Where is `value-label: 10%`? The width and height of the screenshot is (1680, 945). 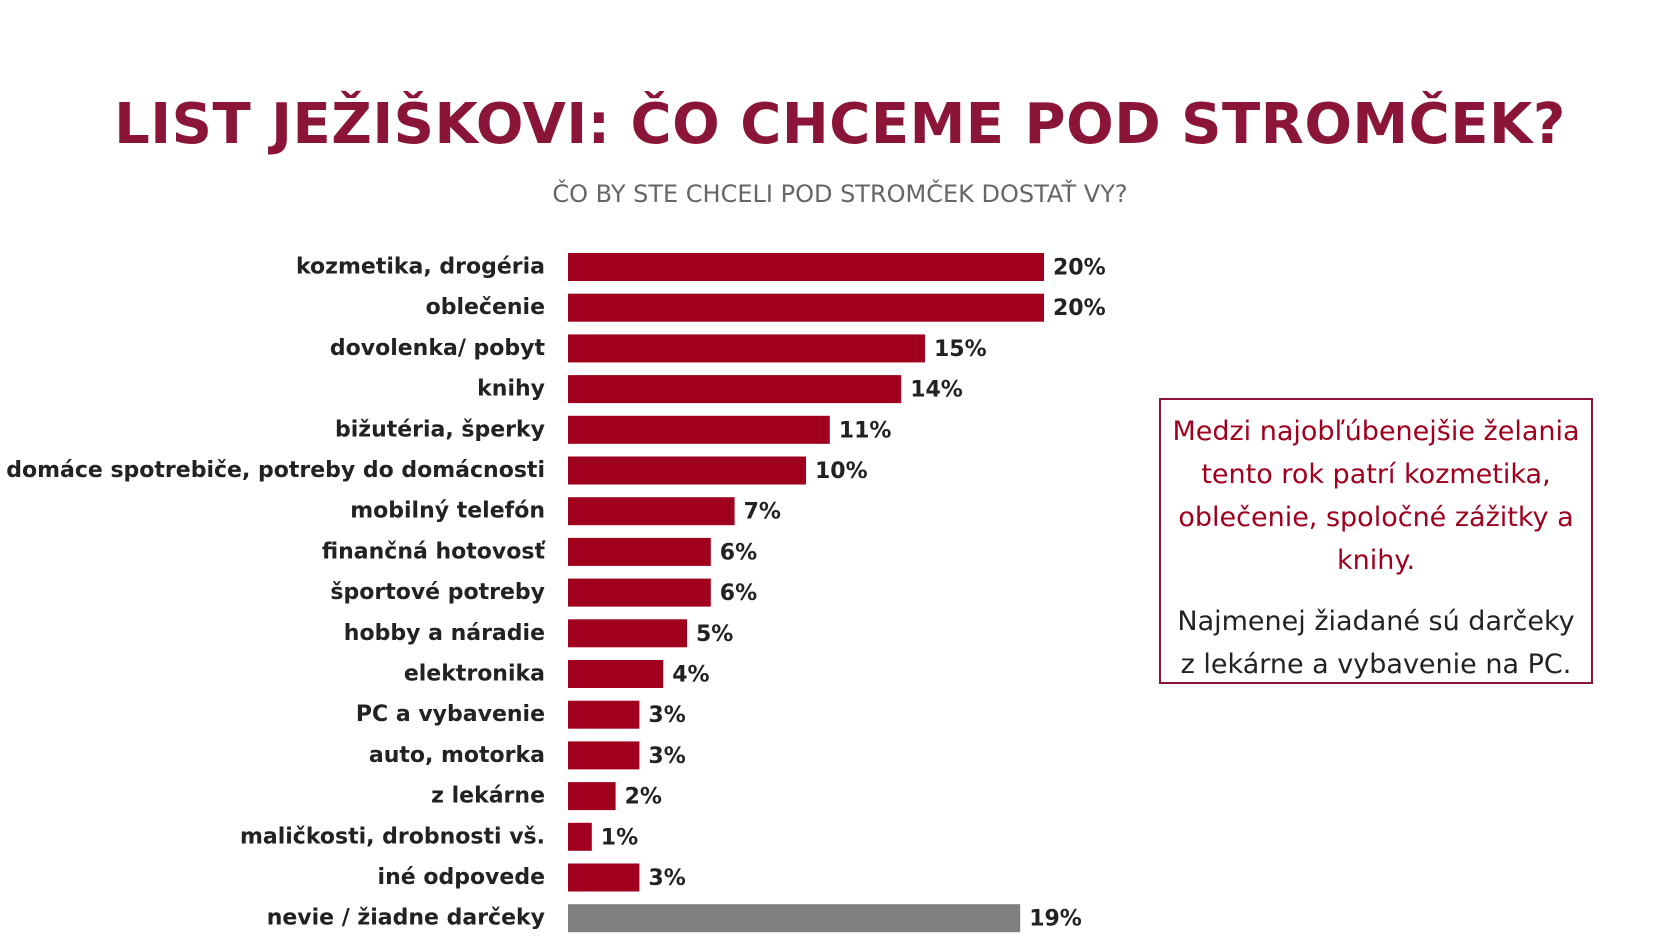
value-label: 10% is located at coordinates (841, 471).